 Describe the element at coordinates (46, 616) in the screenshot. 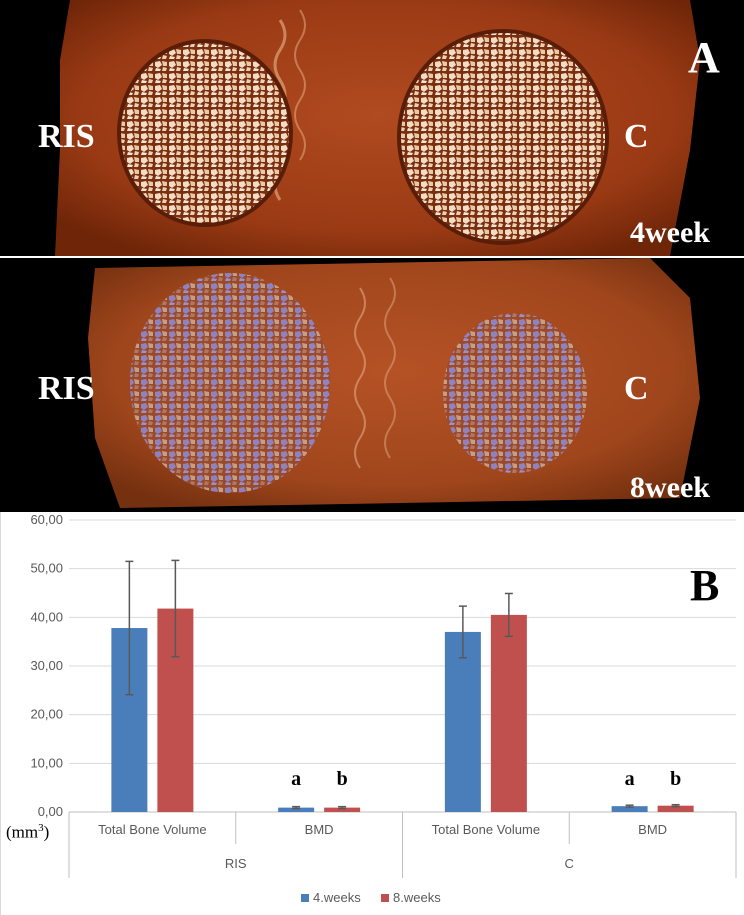

I see `y-tick-label: 40,00` at that location.